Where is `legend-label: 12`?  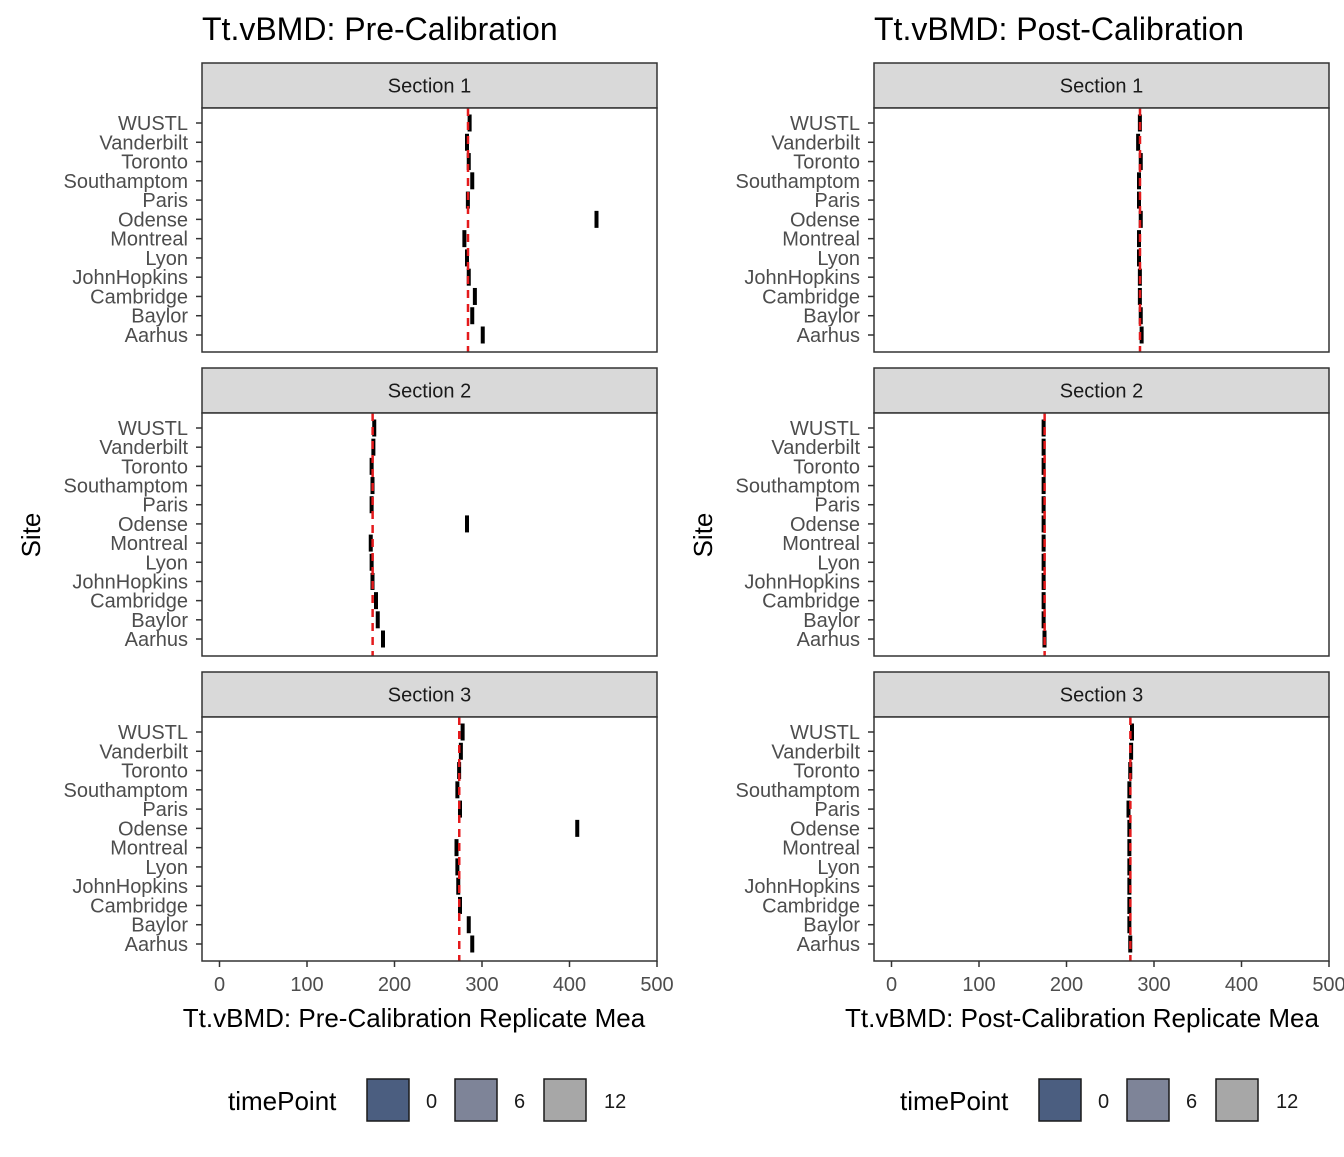
legend-label: 12 is located at coordinates (1287, 1102).